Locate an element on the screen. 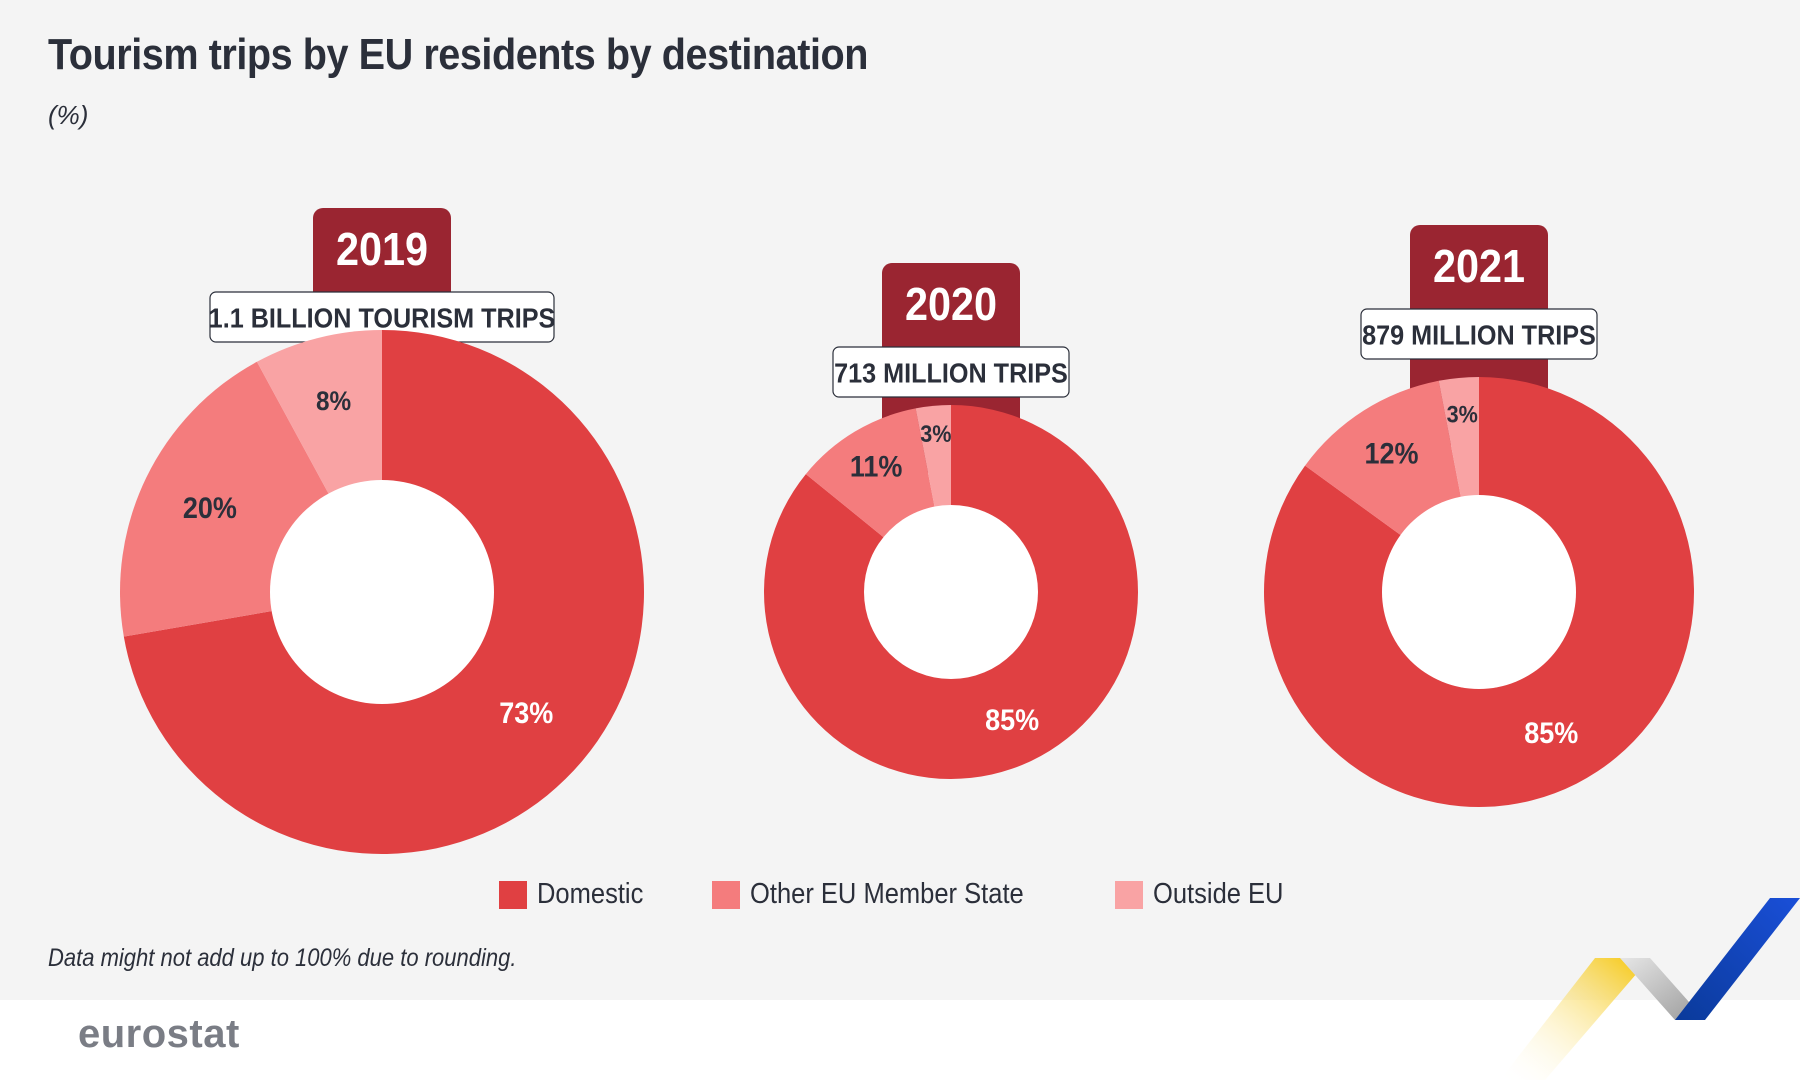  legend-label-other-eu: Other EU Member State is located at coordinates (886, 894).